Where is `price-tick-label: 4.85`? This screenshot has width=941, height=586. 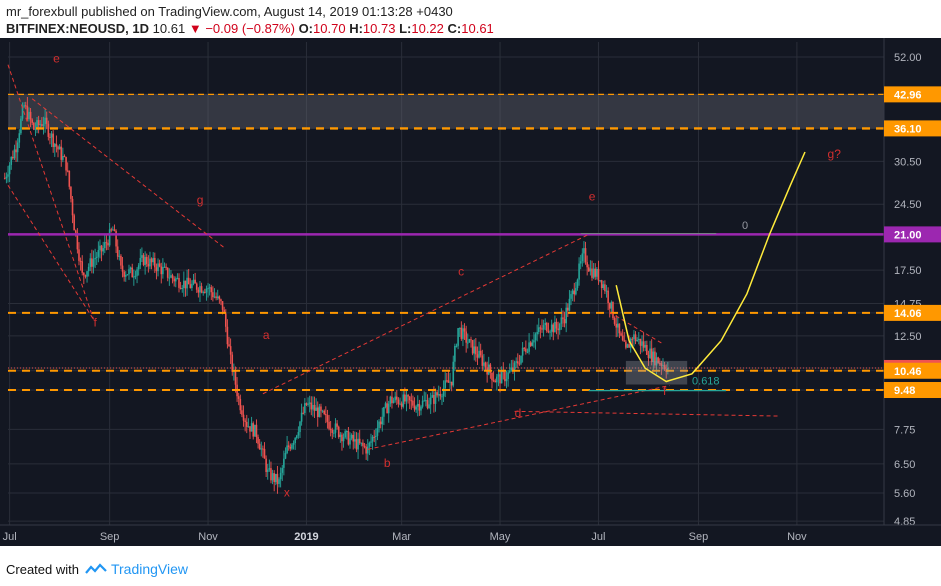 price-tick-label: 4.85 is located at coordinates (904, 522).